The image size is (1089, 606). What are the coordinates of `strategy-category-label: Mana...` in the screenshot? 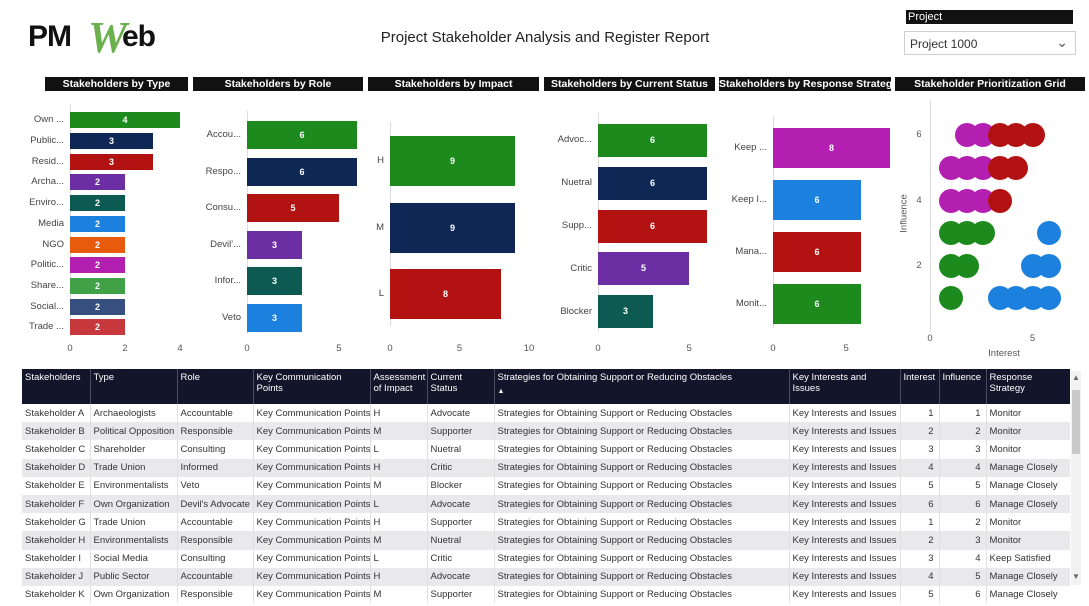 It's located at (751, 251).